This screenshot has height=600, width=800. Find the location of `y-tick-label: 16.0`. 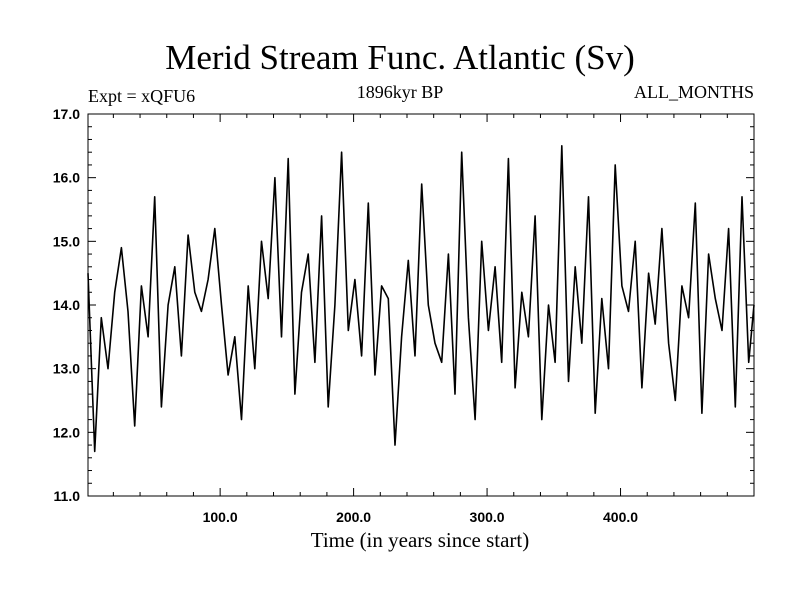

y-tick-label: 16.0 is located at coordinates (66, 178).